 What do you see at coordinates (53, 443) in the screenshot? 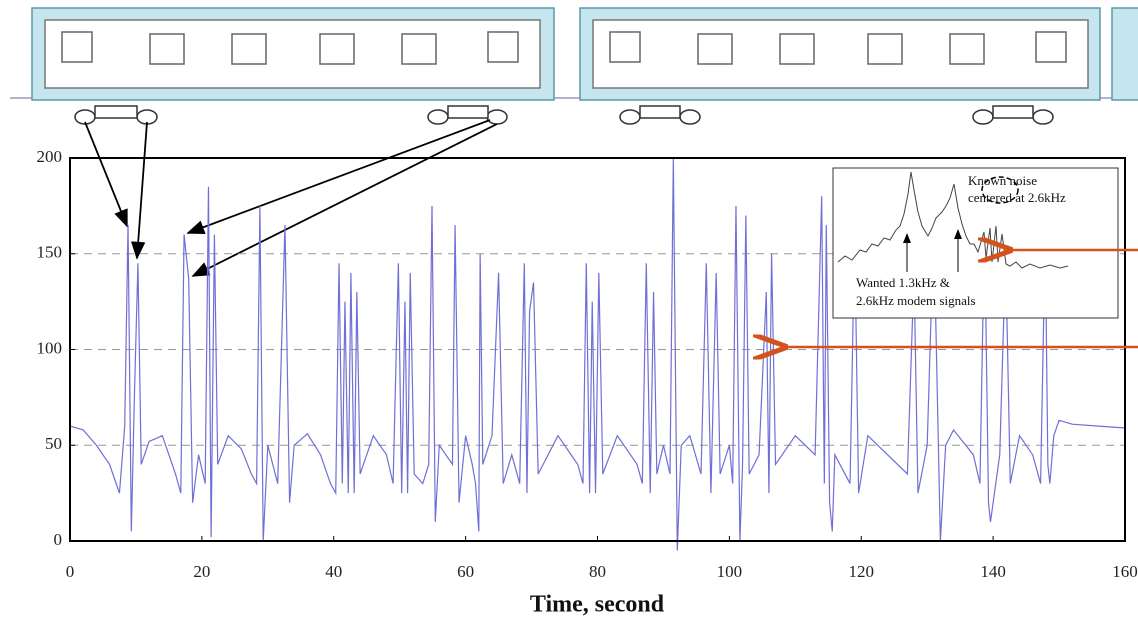
I see `y-tick-label: 50` at bounding box center [53, 443].